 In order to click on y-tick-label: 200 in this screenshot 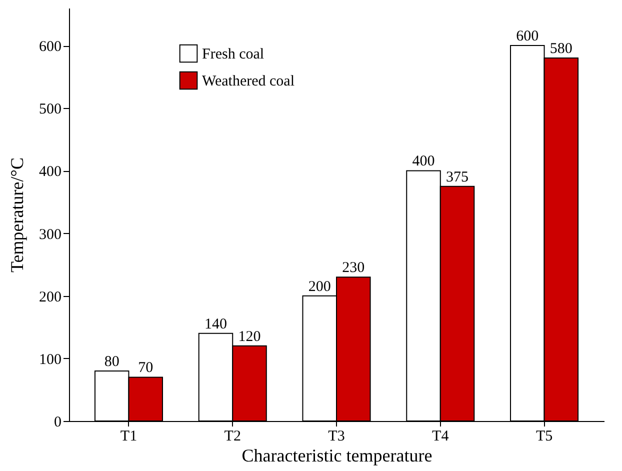, I will do `click(50, 297)`.